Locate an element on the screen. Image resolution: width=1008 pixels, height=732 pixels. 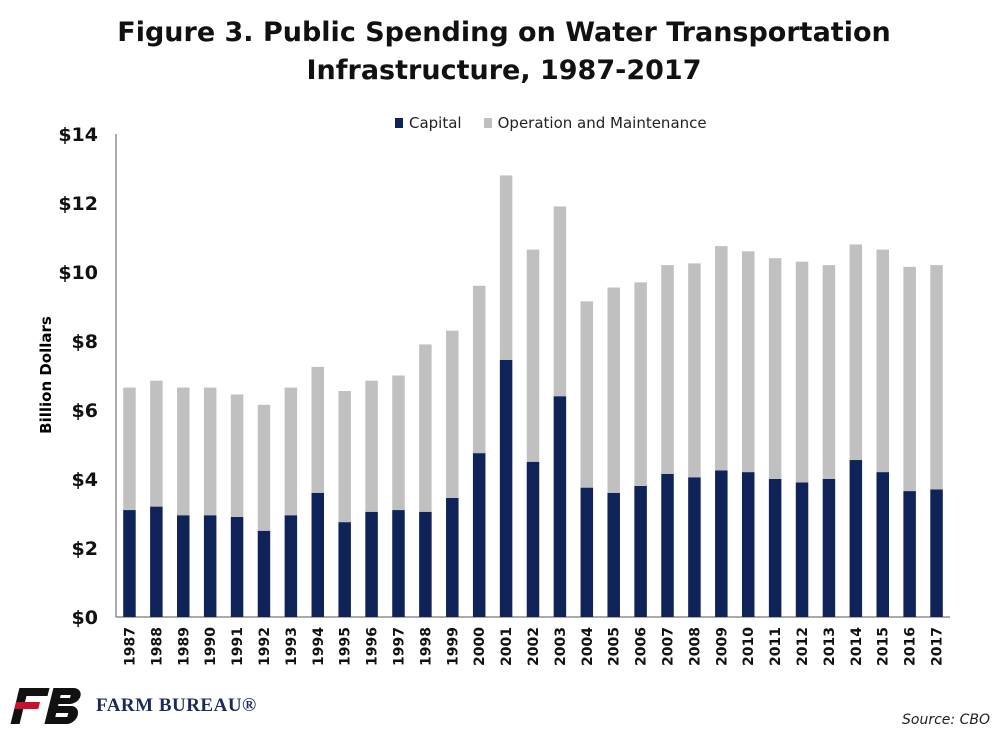
x-tick-label: 2005 is located at coordinates (615, 646).